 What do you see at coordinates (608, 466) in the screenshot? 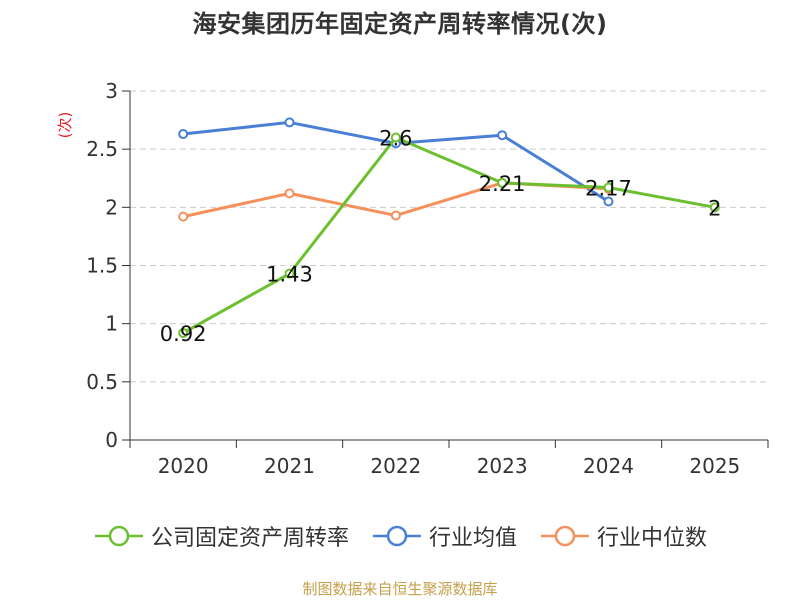
I see `x-tick-label-2024: 2024` at bounding box center [608, 466].